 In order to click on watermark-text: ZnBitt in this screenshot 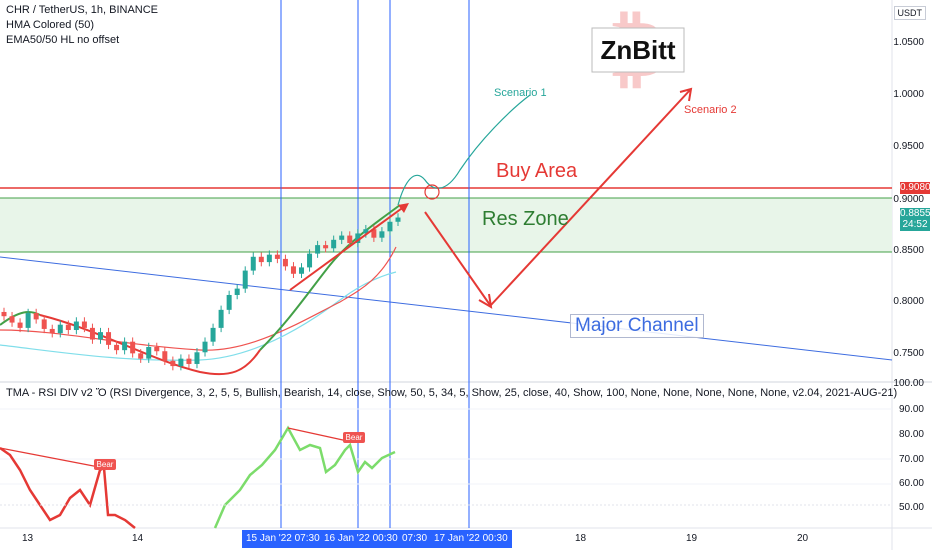, I will do `click(638, 50)`.